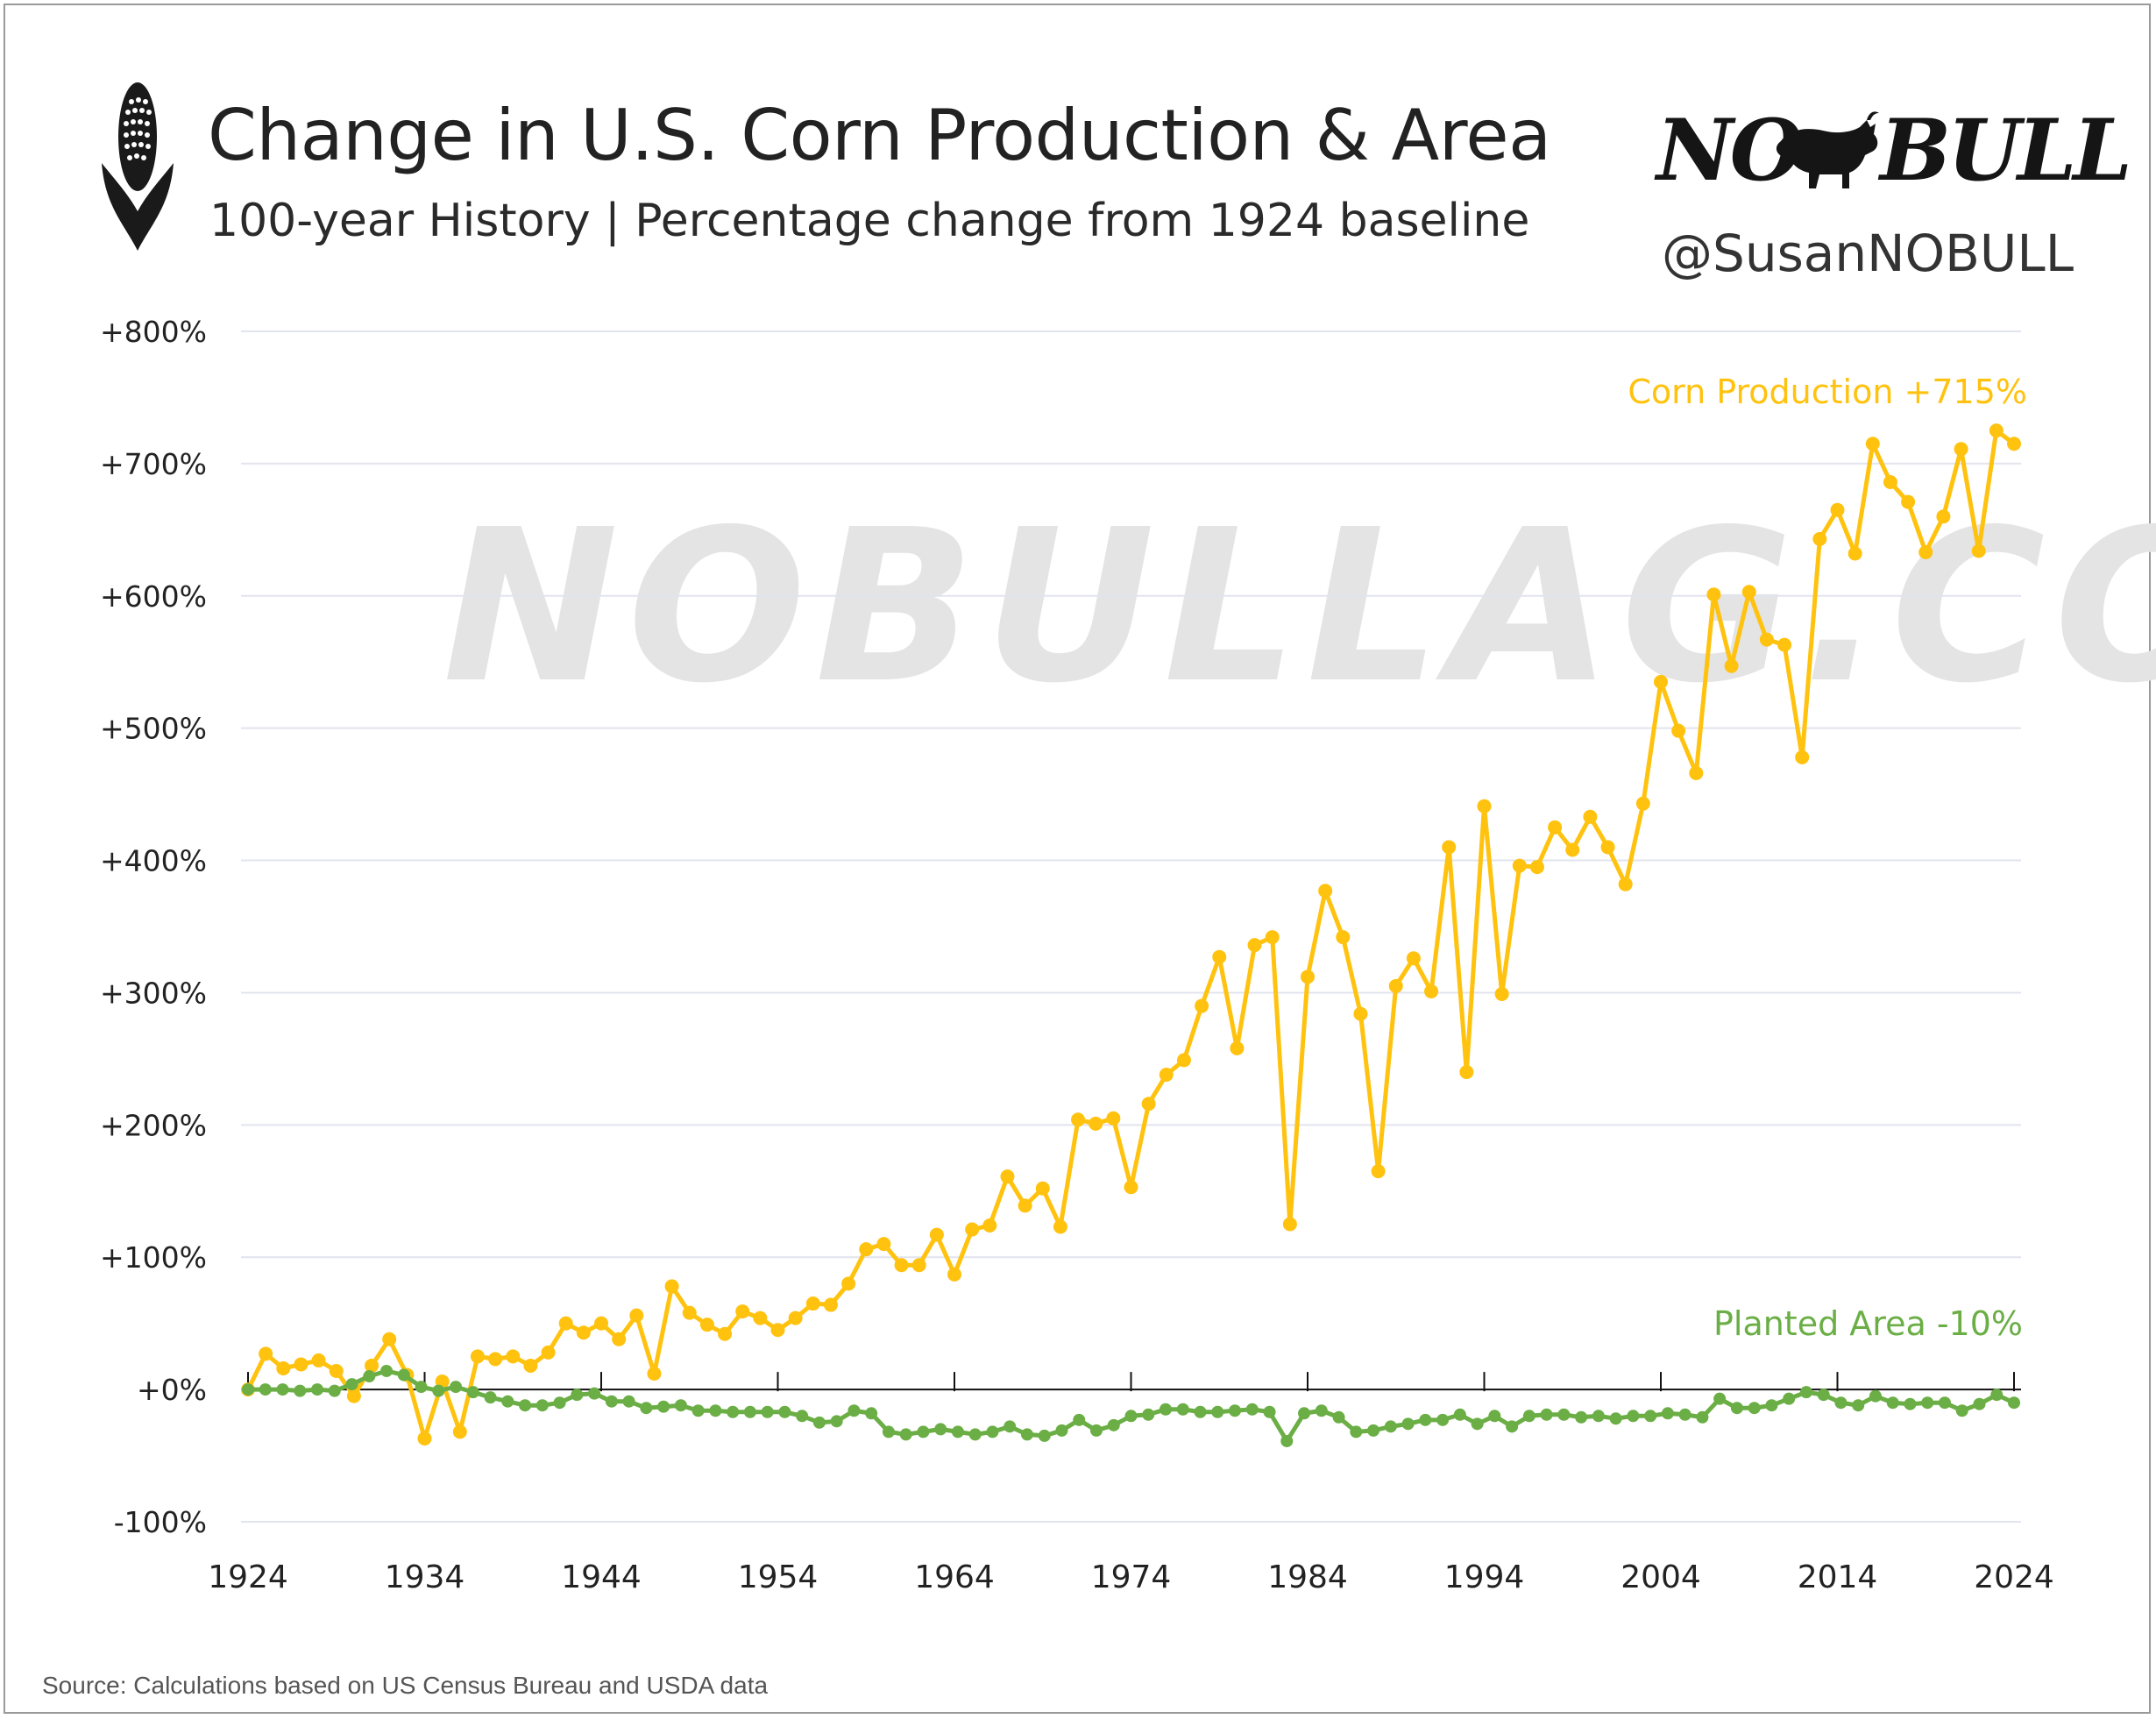  What do you see at coordinates (1299, 606) in the screenshot?
I see `watermark: NOBULLAG.COM` at bounding box center [1299, 606].